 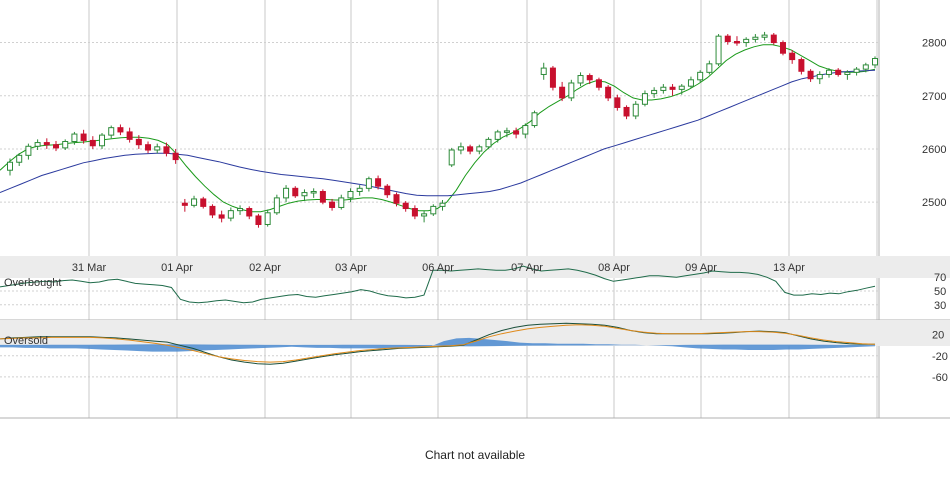 I want to click on date-tick-label: 31 Mar, so click(x=89, y=268).